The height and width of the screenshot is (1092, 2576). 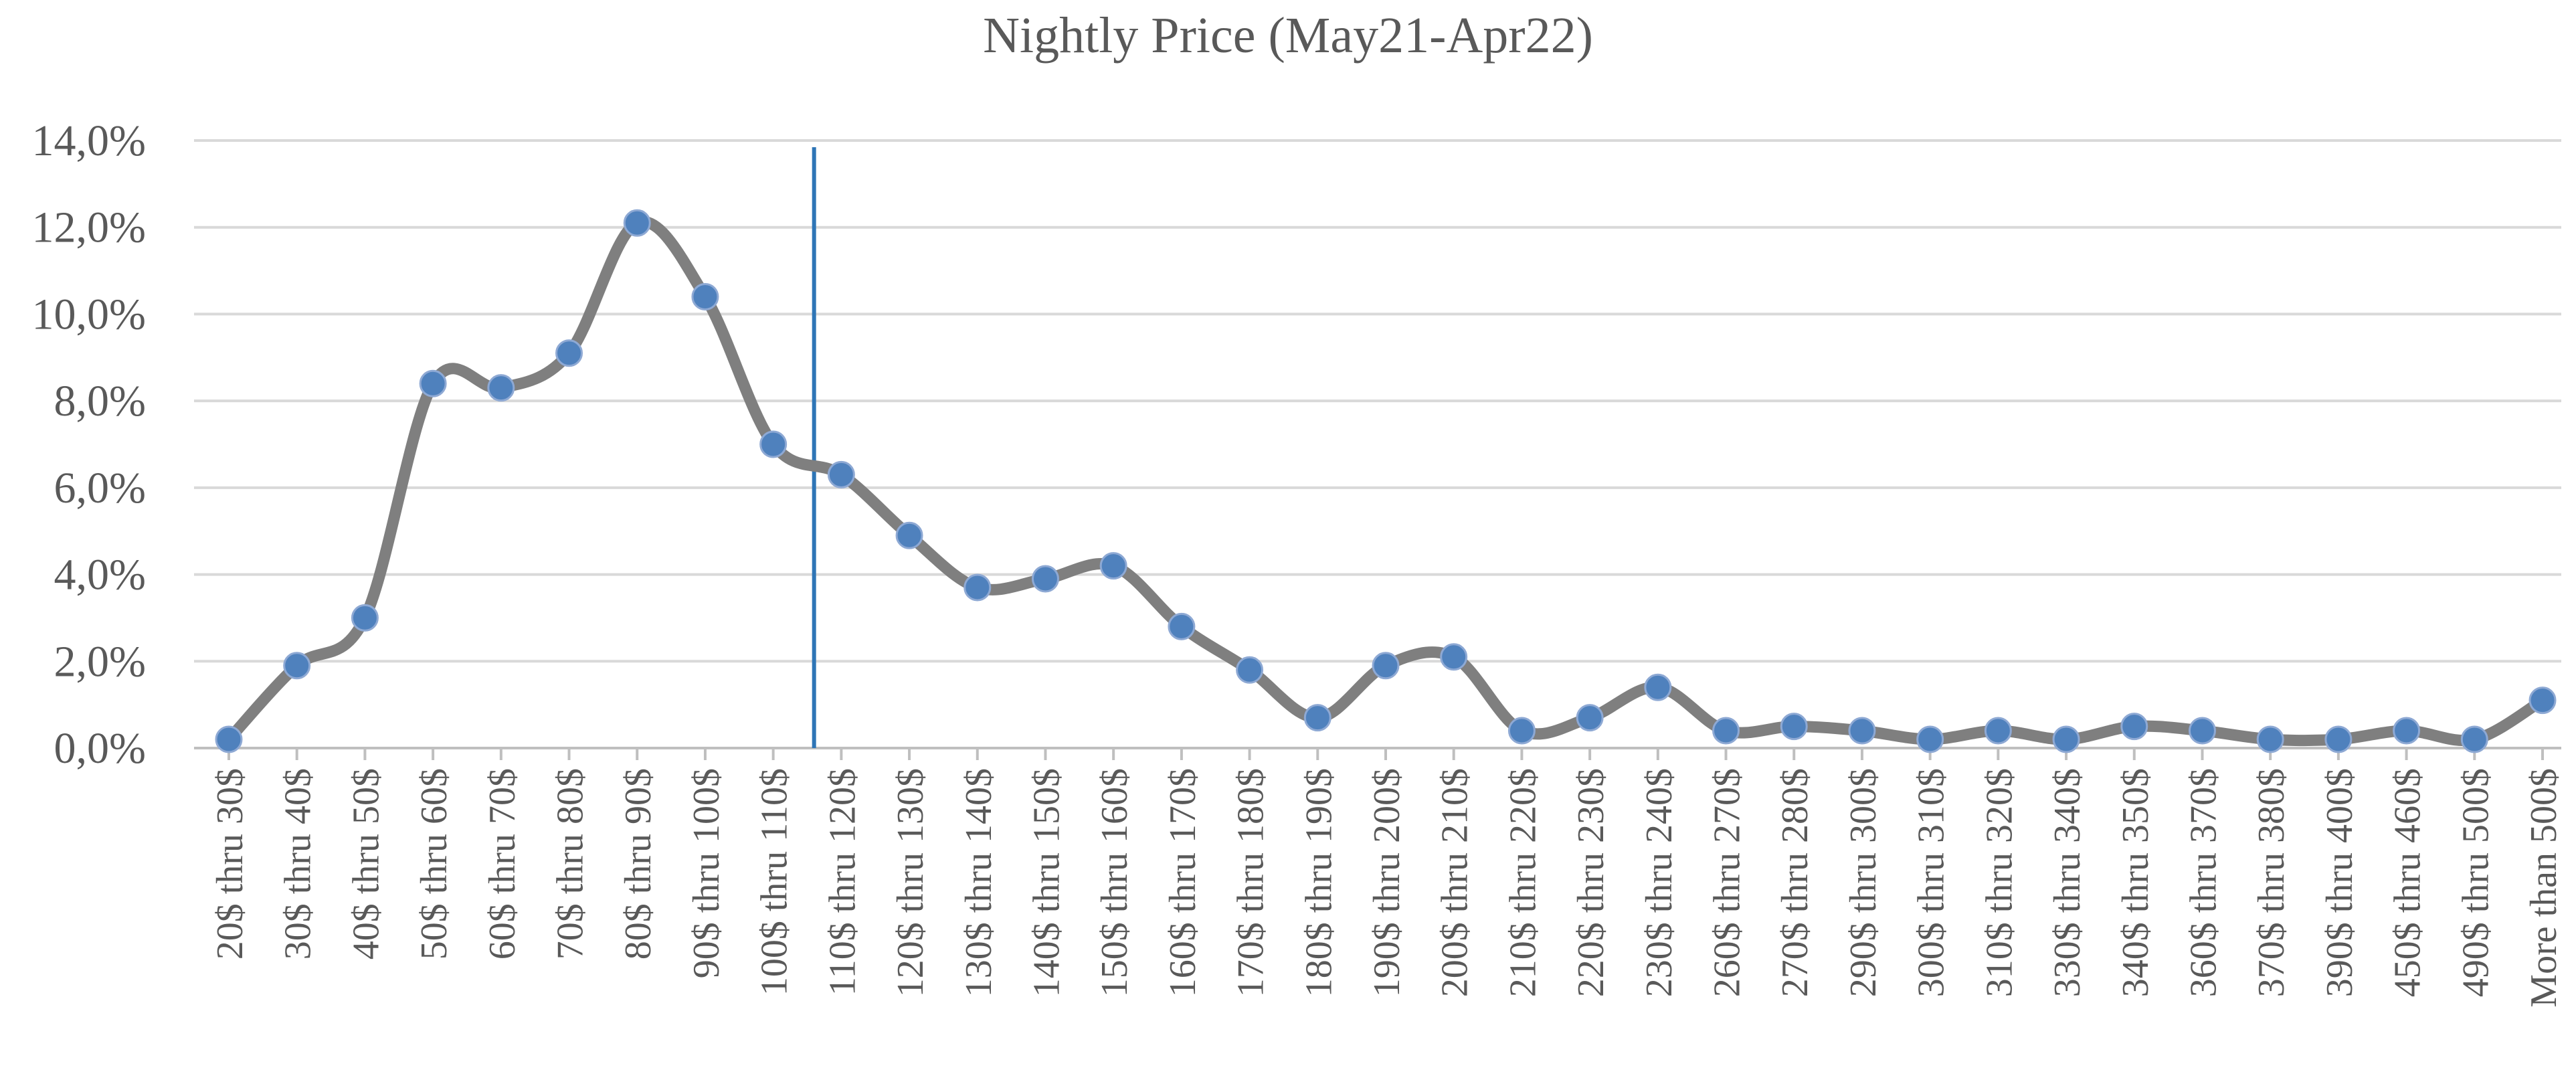 What do you see at coordinates (100, 575) in the screenshot?
I see `y-tick-label: 4,0%` at bounding box center [100, 575].